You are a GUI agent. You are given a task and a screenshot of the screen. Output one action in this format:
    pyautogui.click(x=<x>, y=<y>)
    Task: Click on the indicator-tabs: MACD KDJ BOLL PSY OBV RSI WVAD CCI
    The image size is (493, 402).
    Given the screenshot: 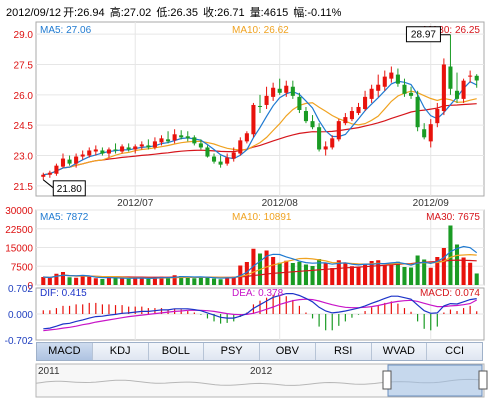 What is the action you would take?
    pyautogui.click(x=259, y=351)
    